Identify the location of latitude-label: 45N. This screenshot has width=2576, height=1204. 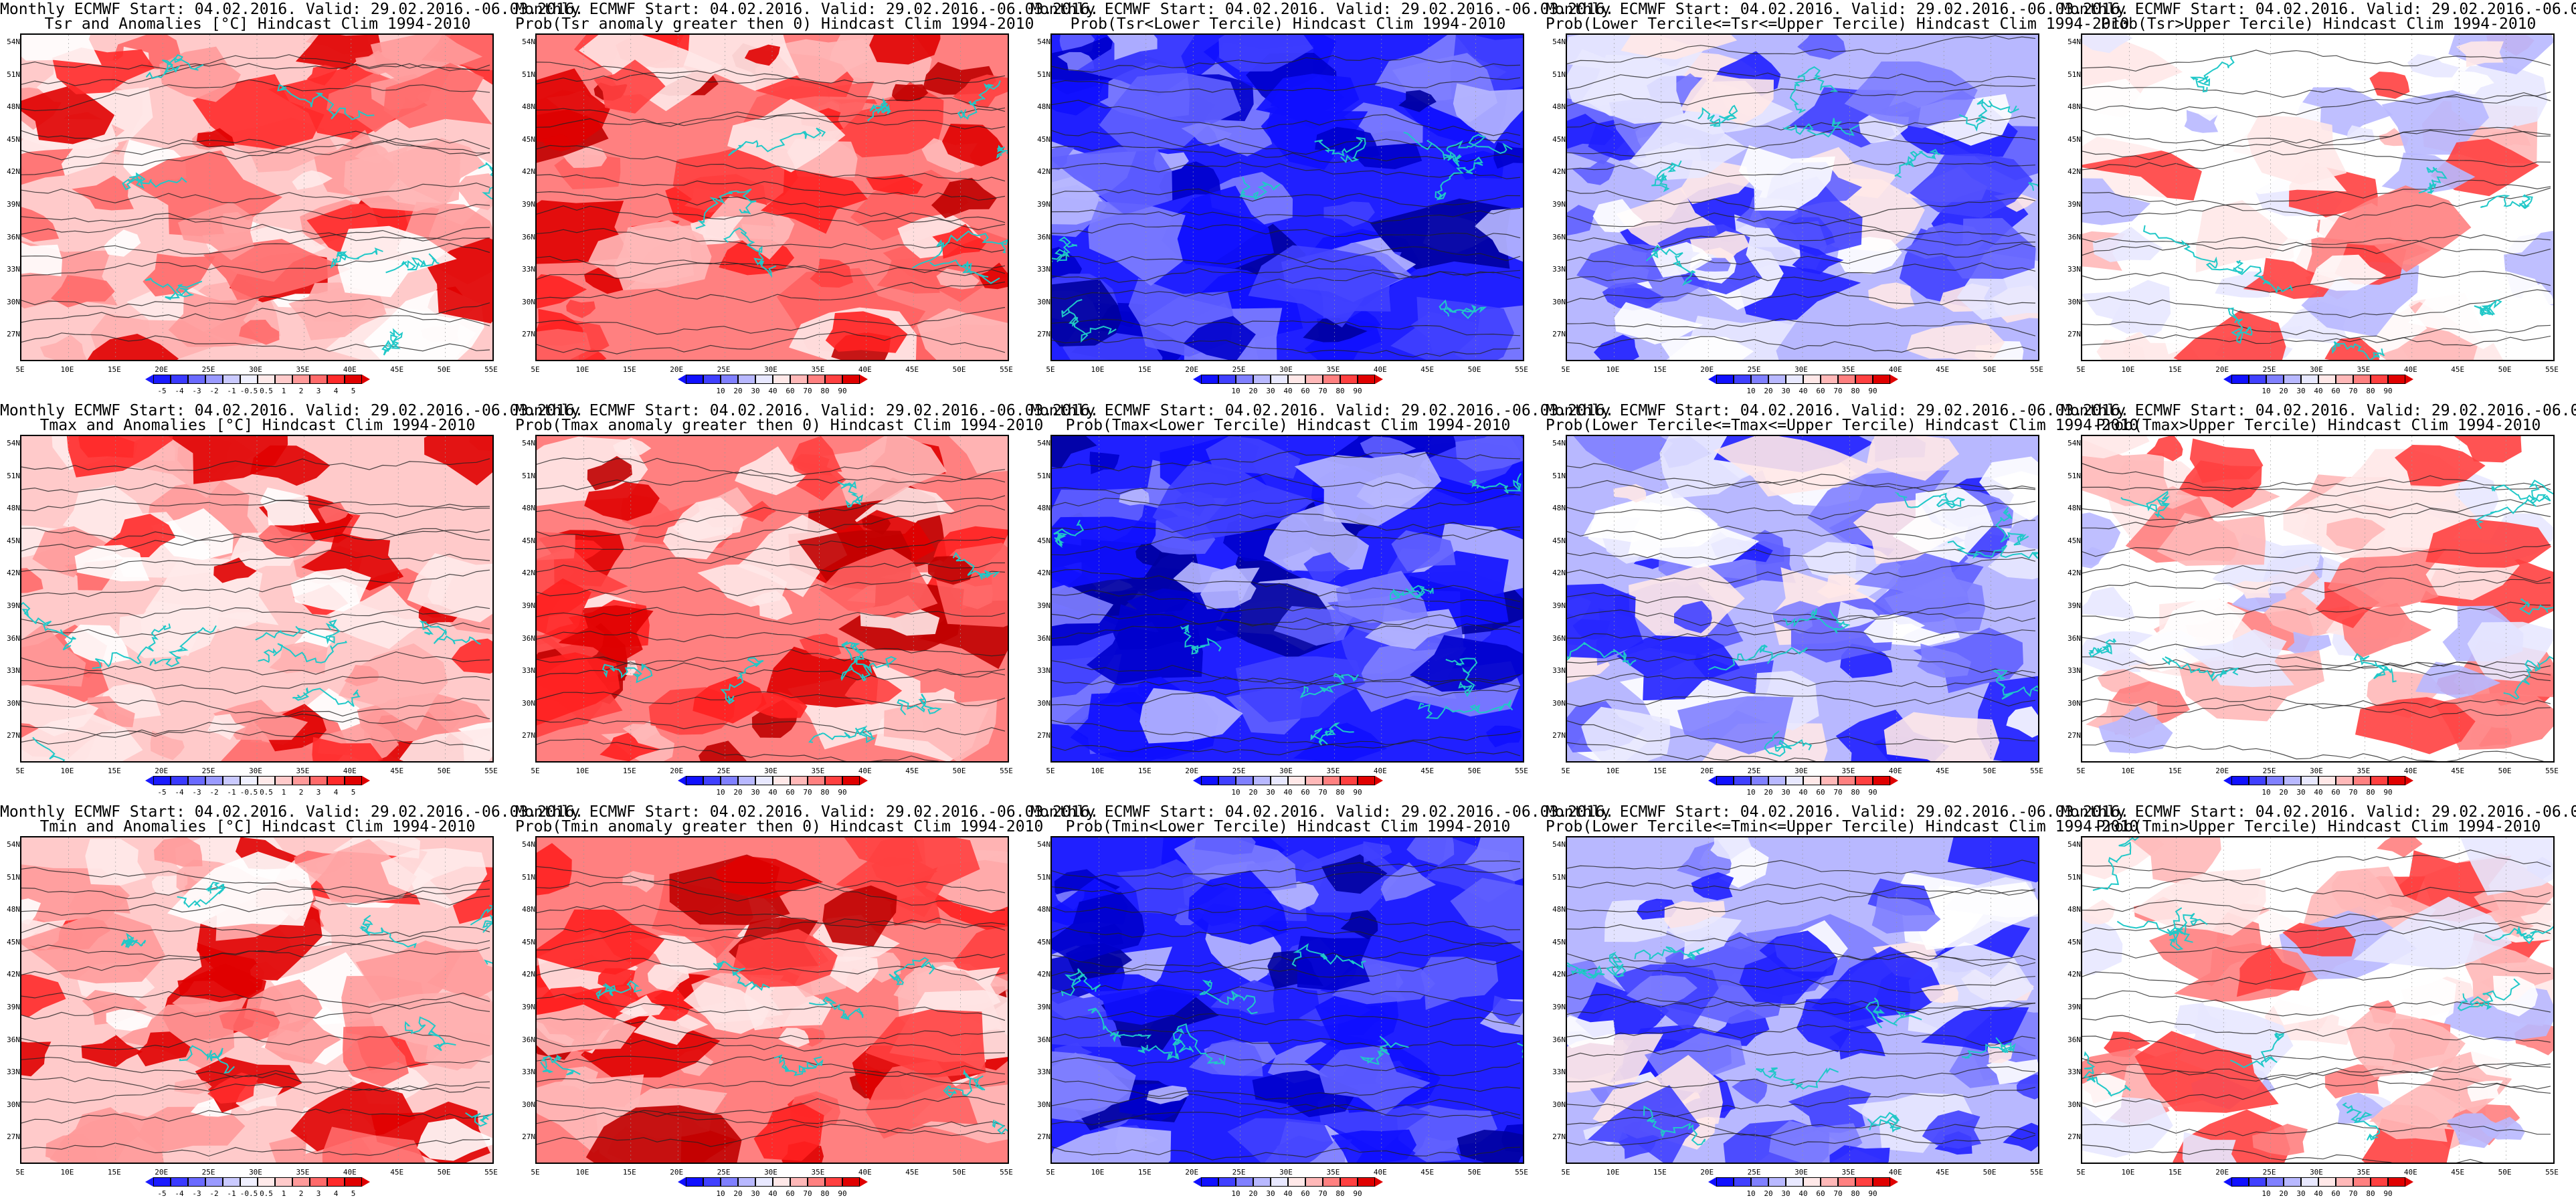
(13, 540).